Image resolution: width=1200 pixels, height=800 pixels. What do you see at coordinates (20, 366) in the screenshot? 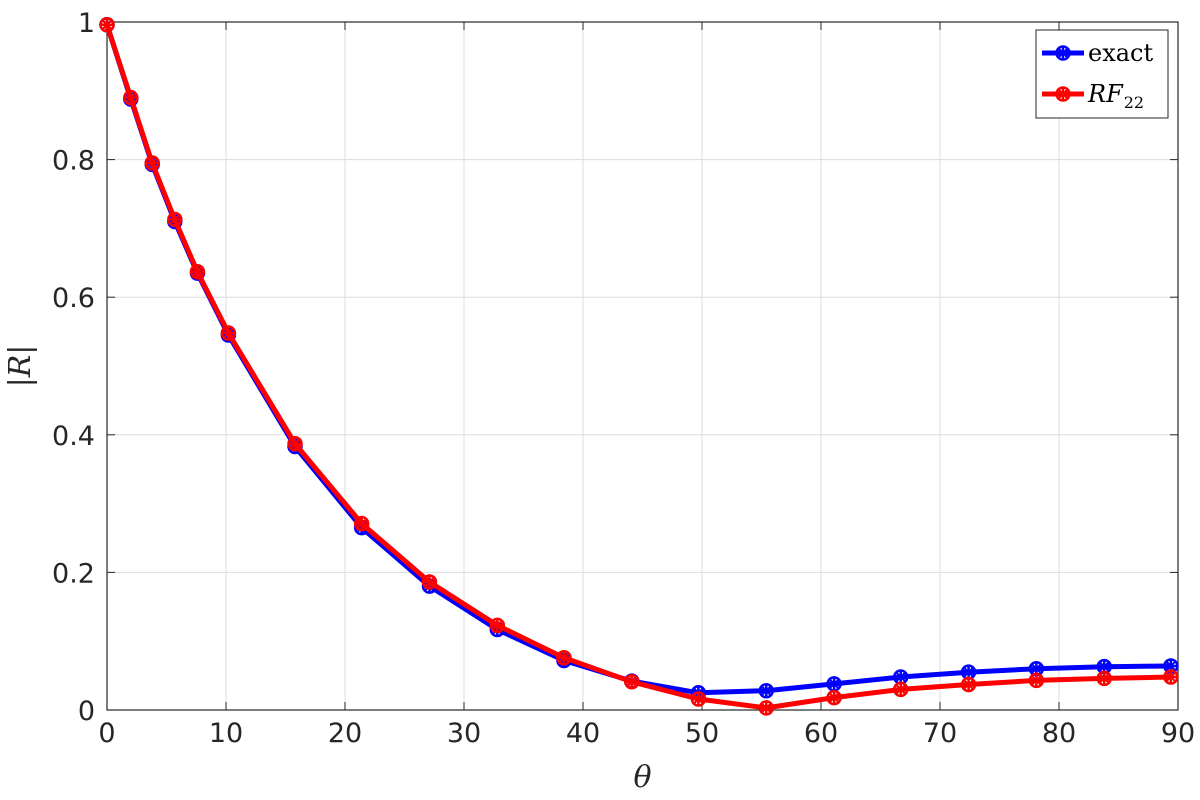
I see `y-axis-label: |R|` at bounding box center [20, 366].